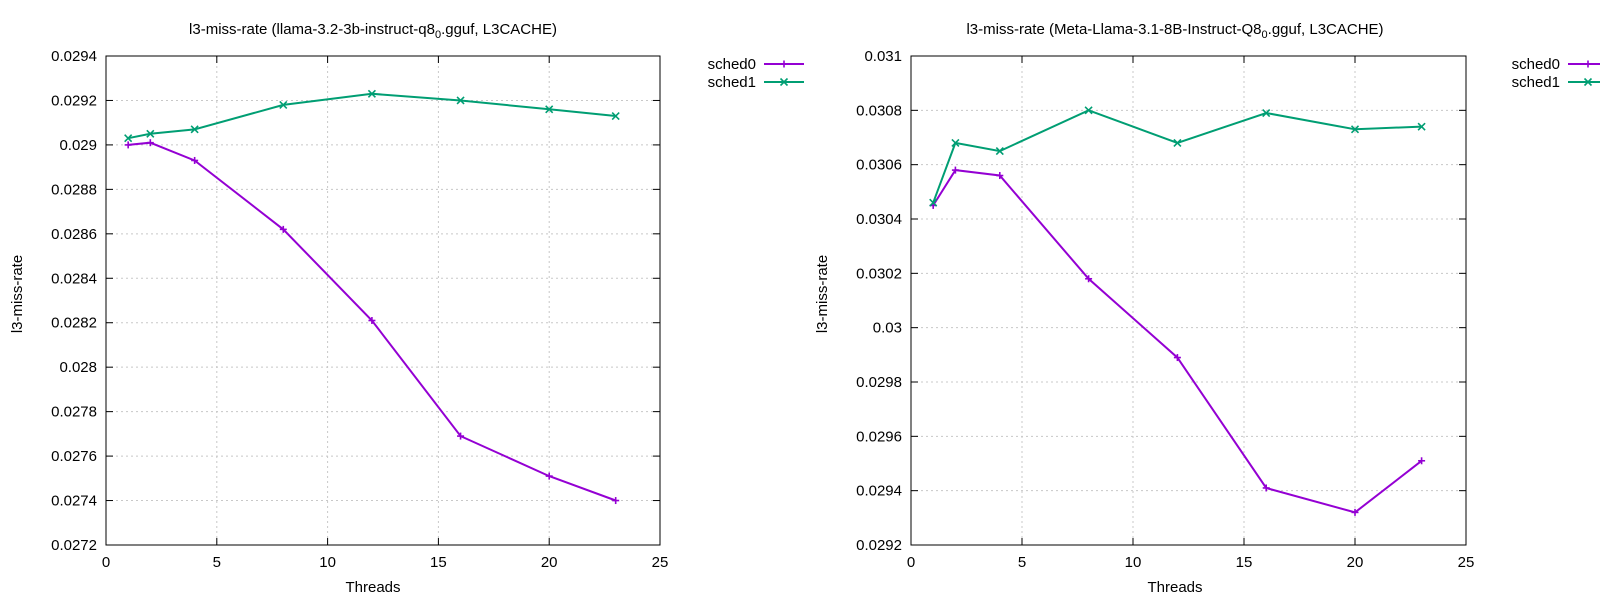  I want to click on chart-2-y-tick-label: 0.0302, so click(879, 273).